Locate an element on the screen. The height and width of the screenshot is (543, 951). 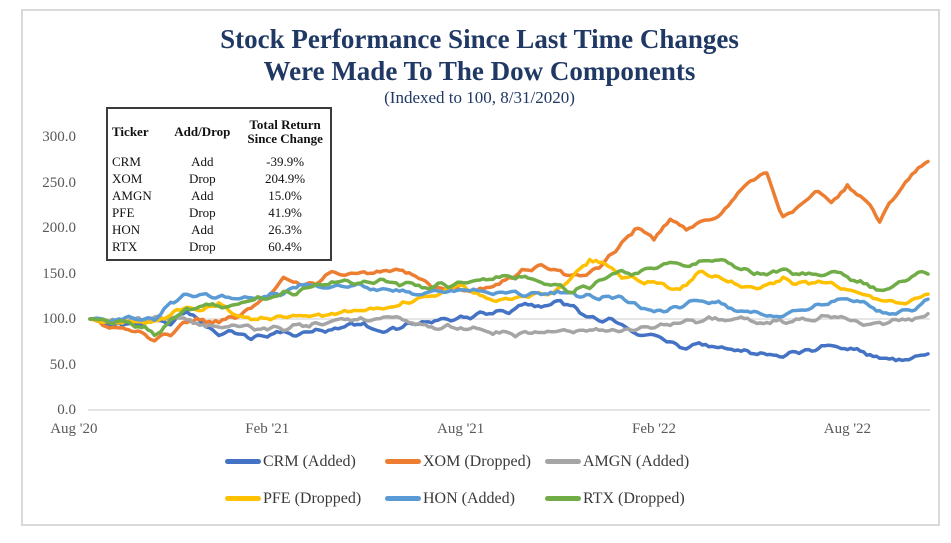
series-line-rtx is located at coordinates (509, 297).